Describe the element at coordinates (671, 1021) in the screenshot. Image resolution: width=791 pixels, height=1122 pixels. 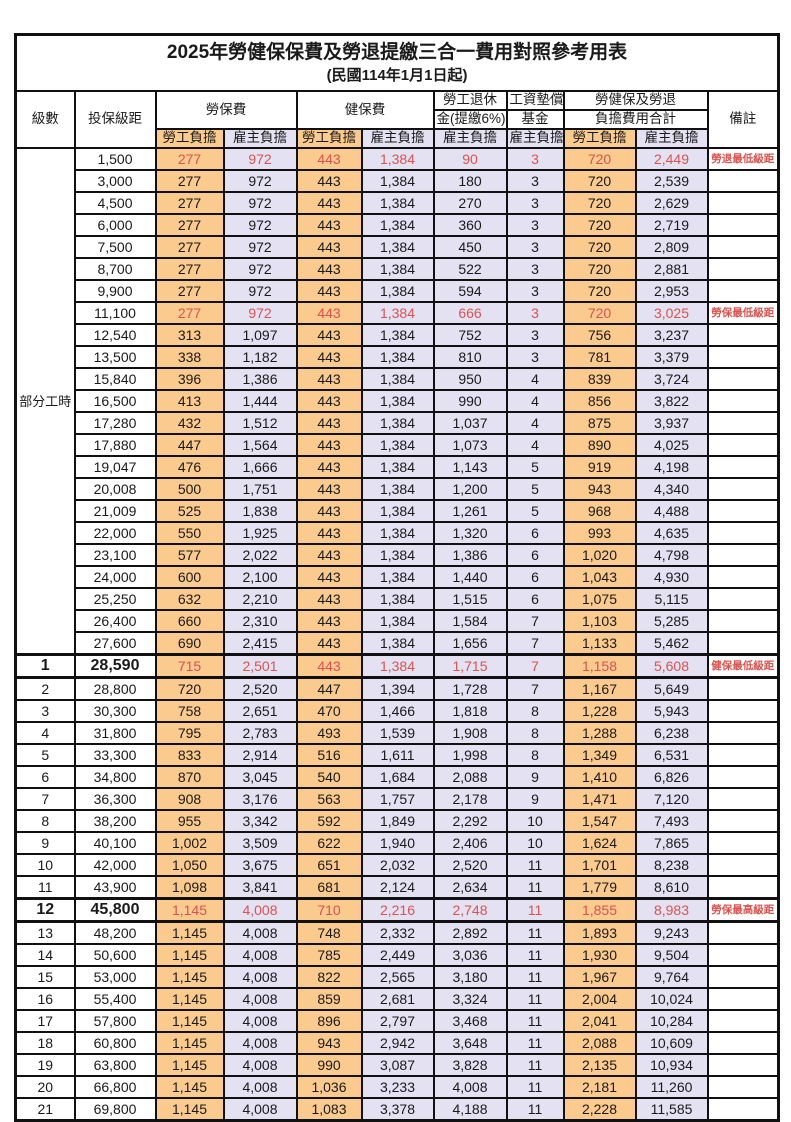
I see `total-employer-value: 10,284` at that location.